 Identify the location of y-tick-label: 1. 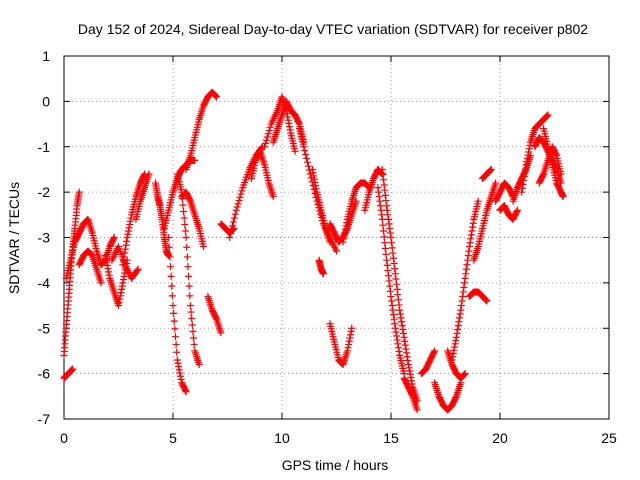
(46, 56).